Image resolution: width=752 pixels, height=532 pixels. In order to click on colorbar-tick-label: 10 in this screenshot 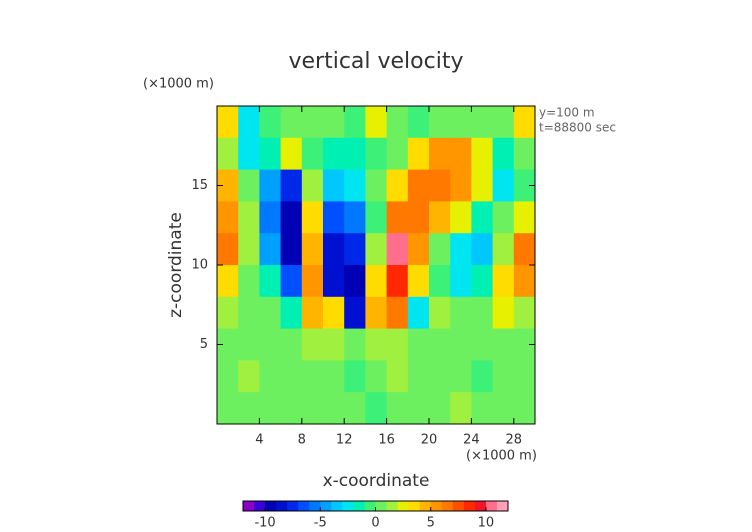, I will do `click(486, 523)`.